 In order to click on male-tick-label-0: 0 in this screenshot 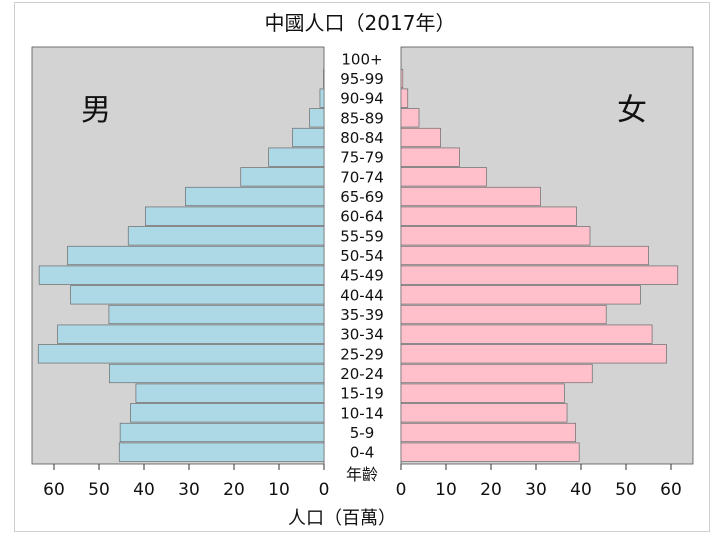, I will do `click(324, 490)`.